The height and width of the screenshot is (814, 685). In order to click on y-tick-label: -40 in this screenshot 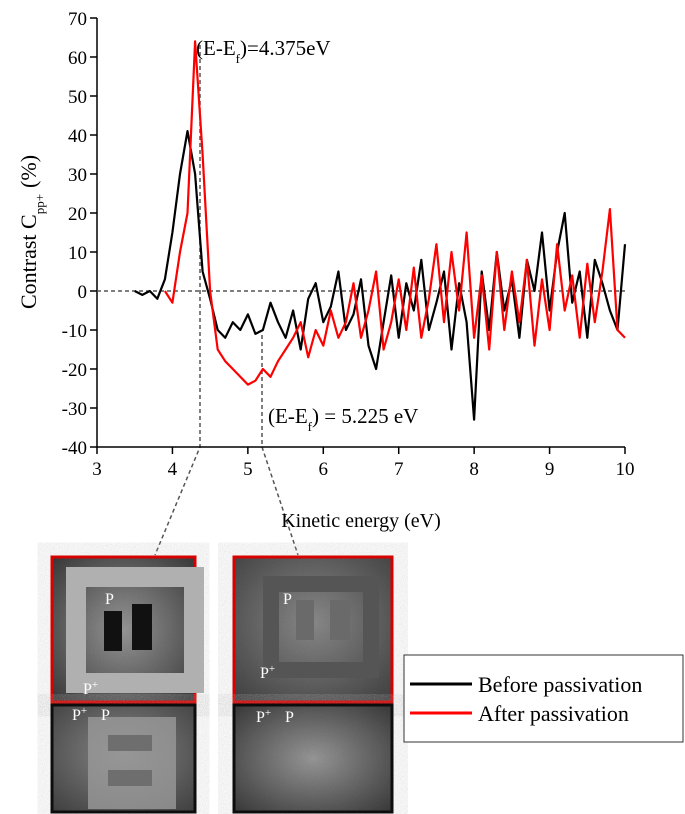, I will do `click(74, 448)`.